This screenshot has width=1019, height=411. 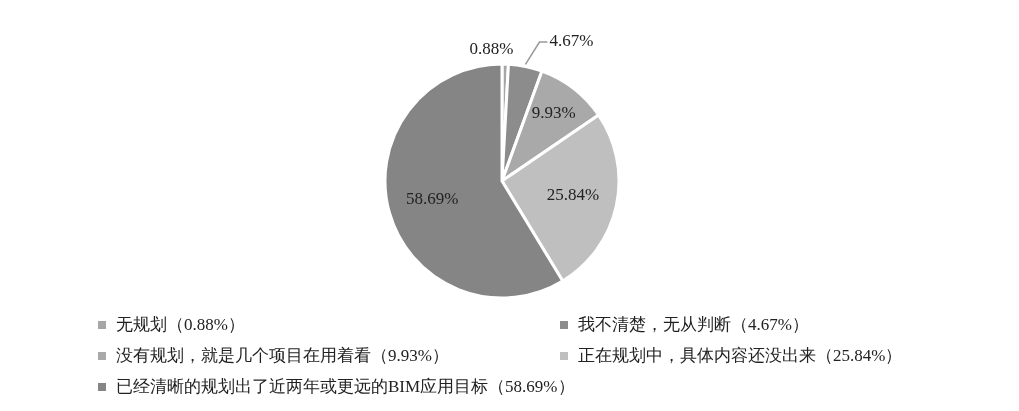 I want to click on legend-label: 正在规划中，具体内容还没出来（25.84%）, so click(x=740, y=355).